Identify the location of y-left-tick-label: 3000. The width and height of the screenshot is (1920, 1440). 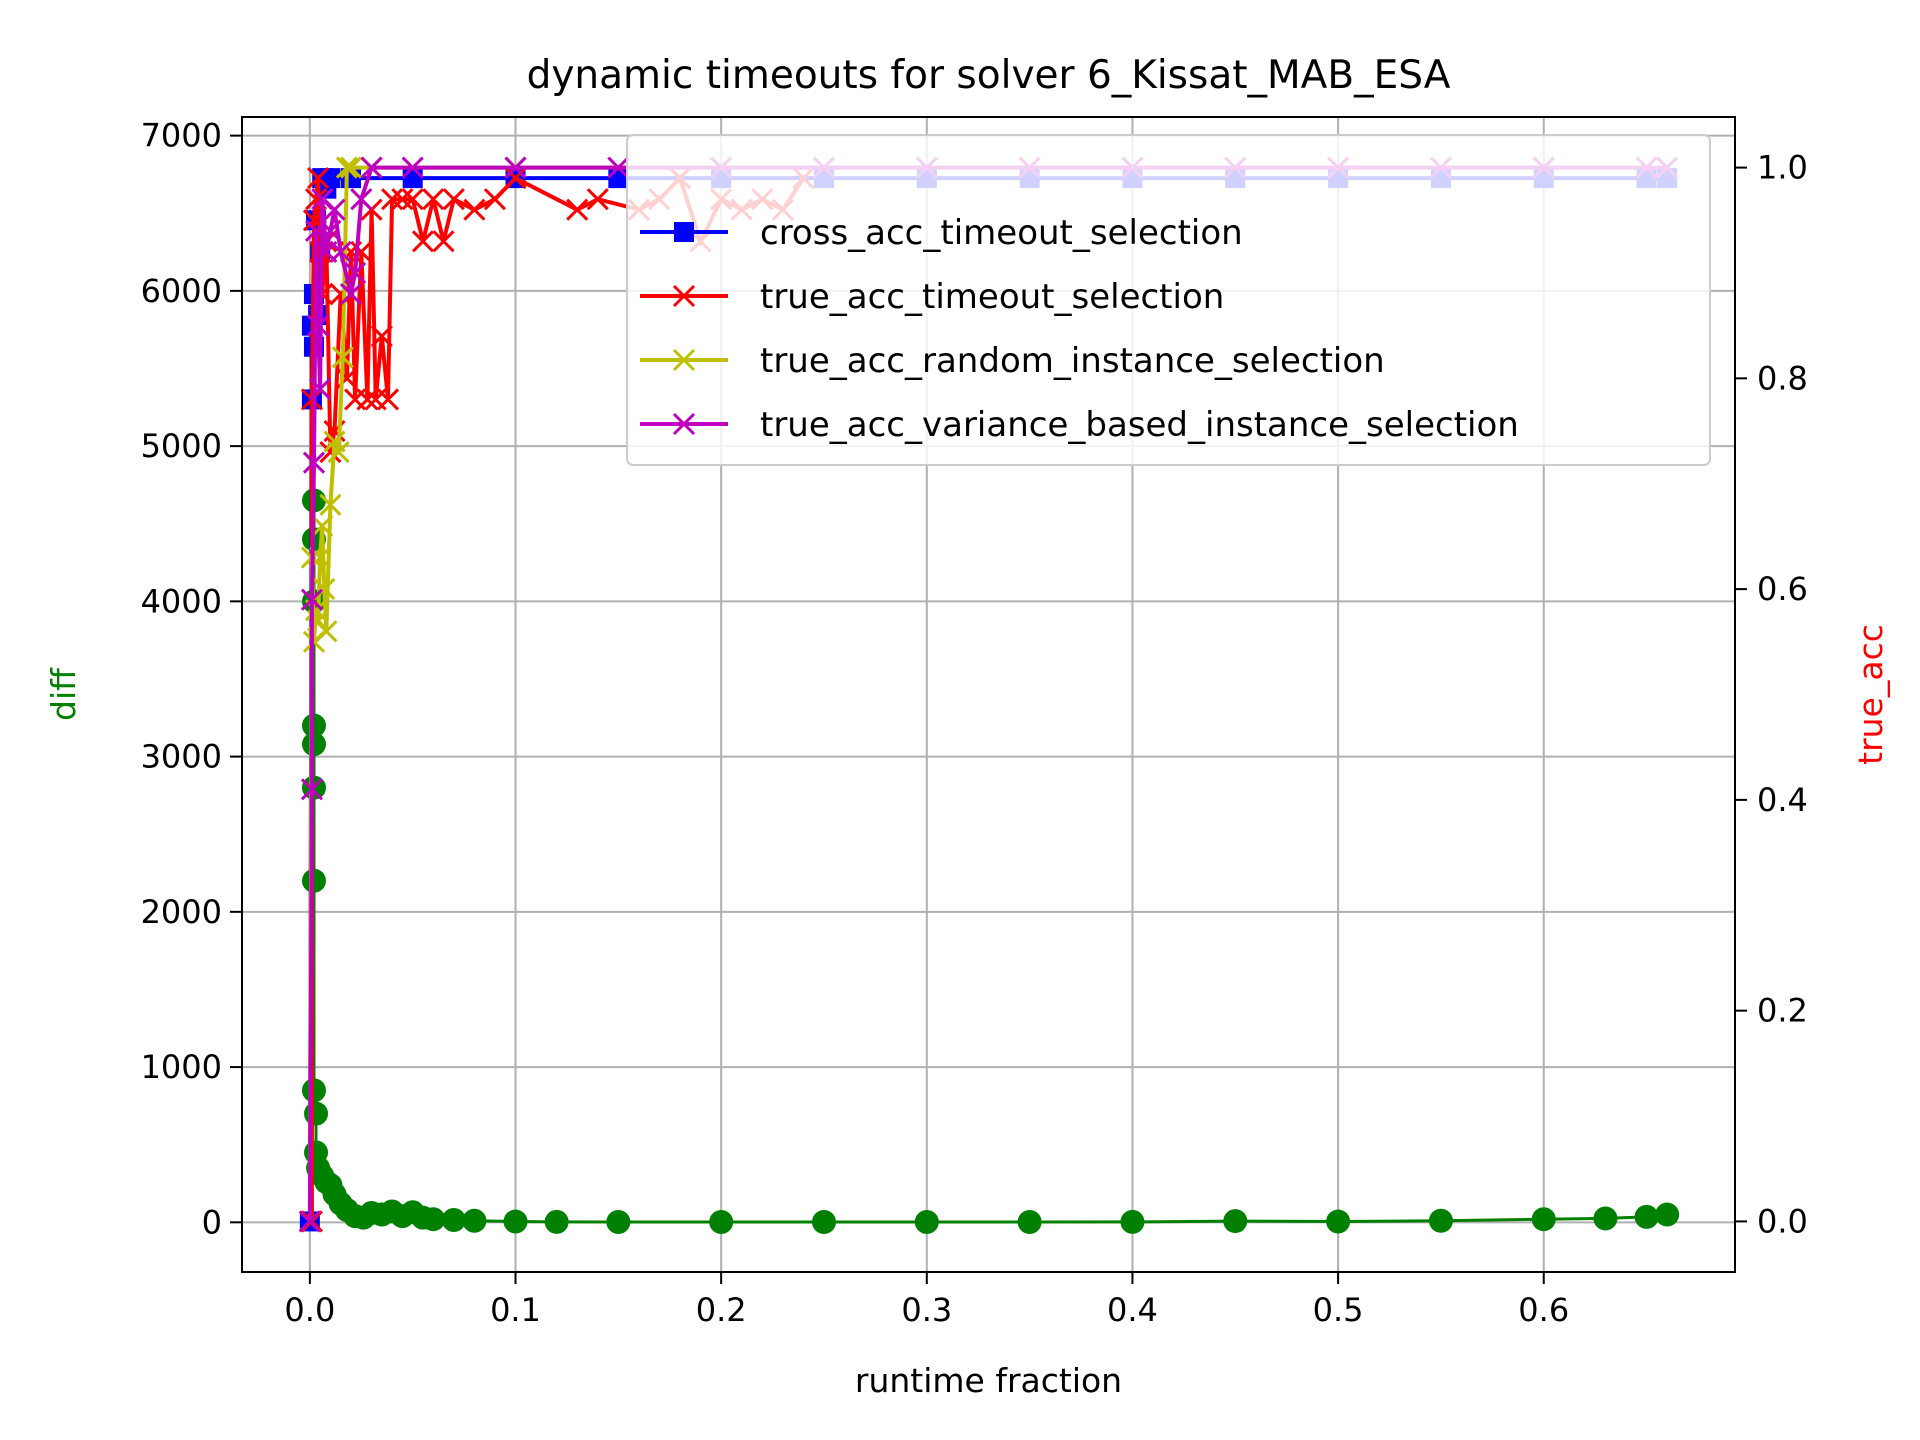
(181, 757).